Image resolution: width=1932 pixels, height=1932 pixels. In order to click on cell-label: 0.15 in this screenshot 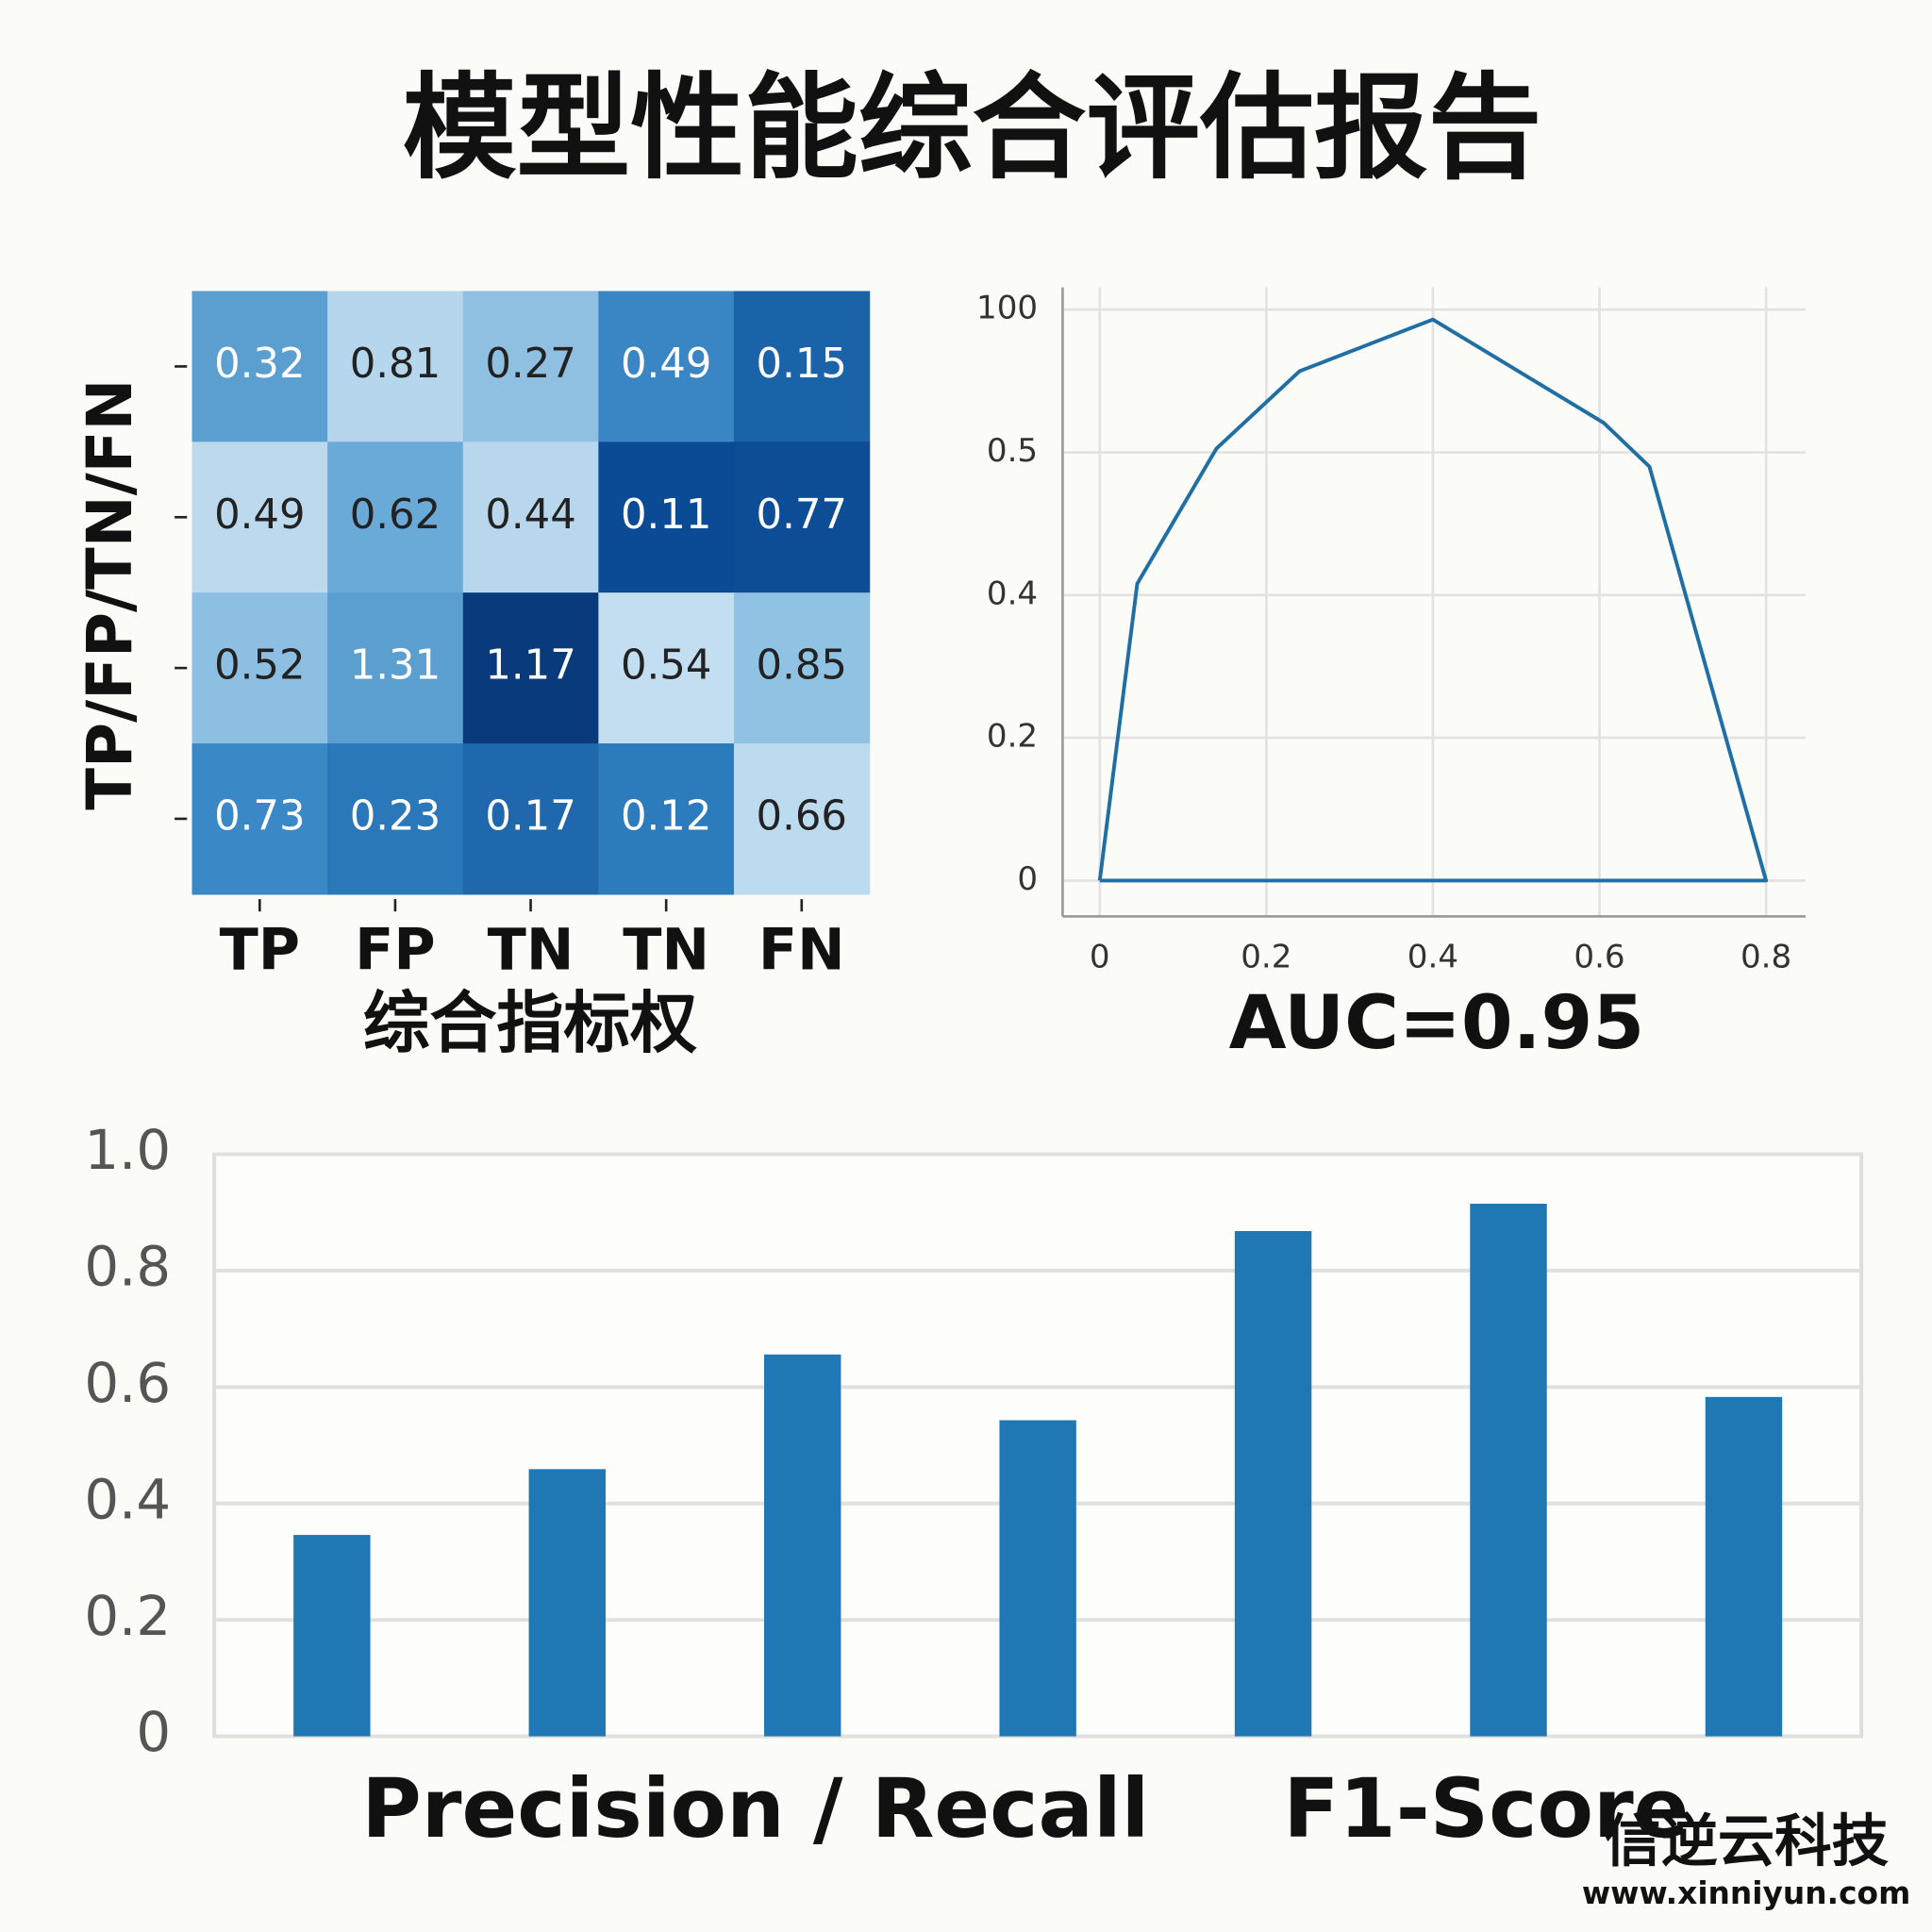, I will do `click(802, 364)`.